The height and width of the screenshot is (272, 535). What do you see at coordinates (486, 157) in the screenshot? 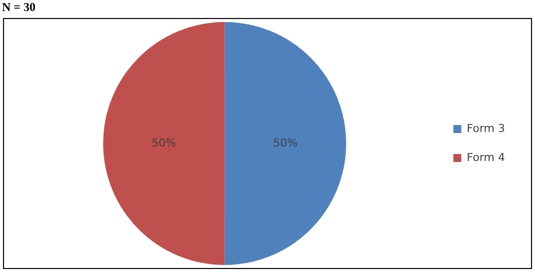
I see `legend-label: Form 4` at bounding box center [486, 157].